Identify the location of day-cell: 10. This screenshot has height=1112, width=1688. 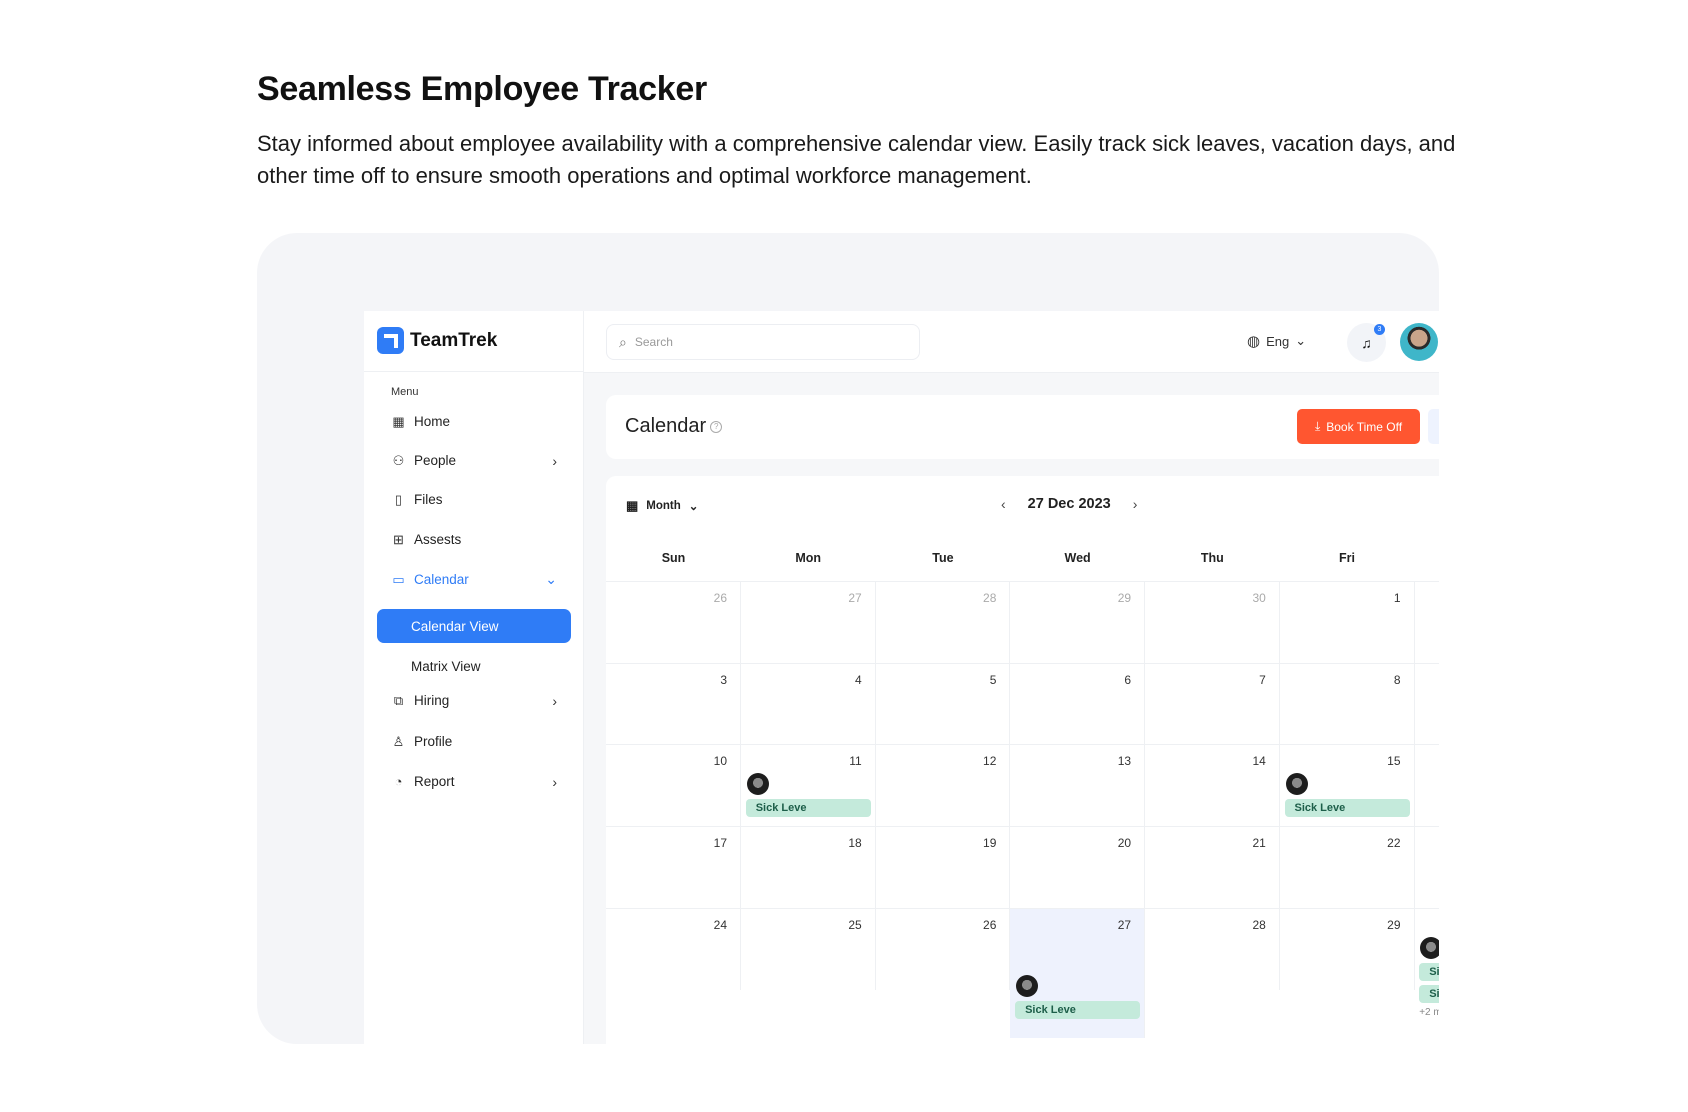
(673, 785).